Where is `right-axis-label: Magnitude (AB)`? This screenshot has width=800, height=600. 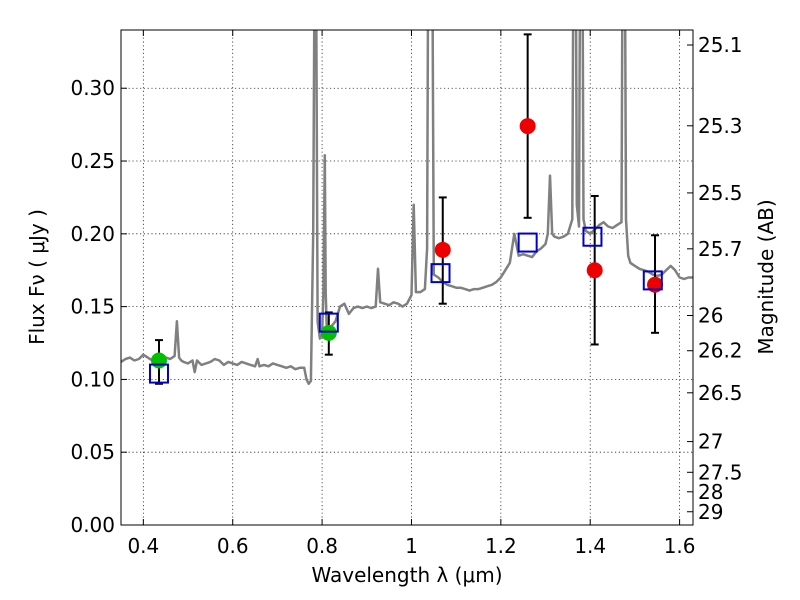
right-axis-label: Magnitude (AB) is located at coordinates (766, 276).